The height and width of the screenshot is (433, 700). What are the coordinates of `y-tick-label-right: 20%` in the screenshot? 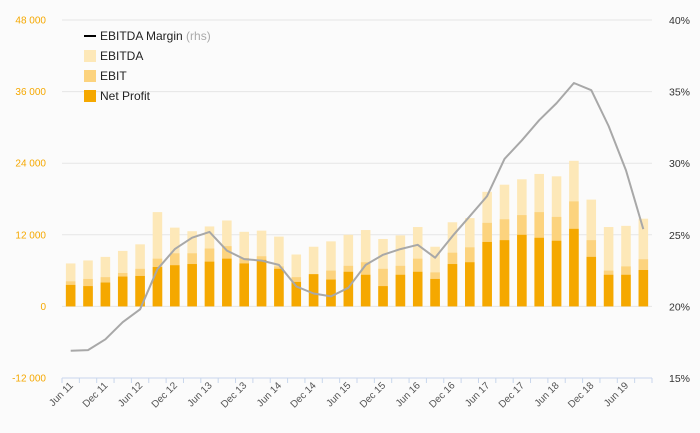 It's located at (679, 307).